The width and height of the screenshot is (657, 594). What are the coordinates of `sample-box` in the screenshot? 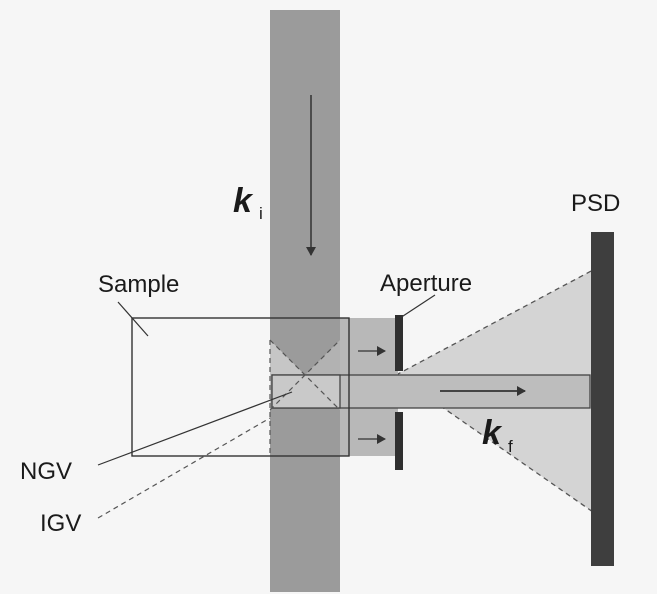 It's located at (240, 387).